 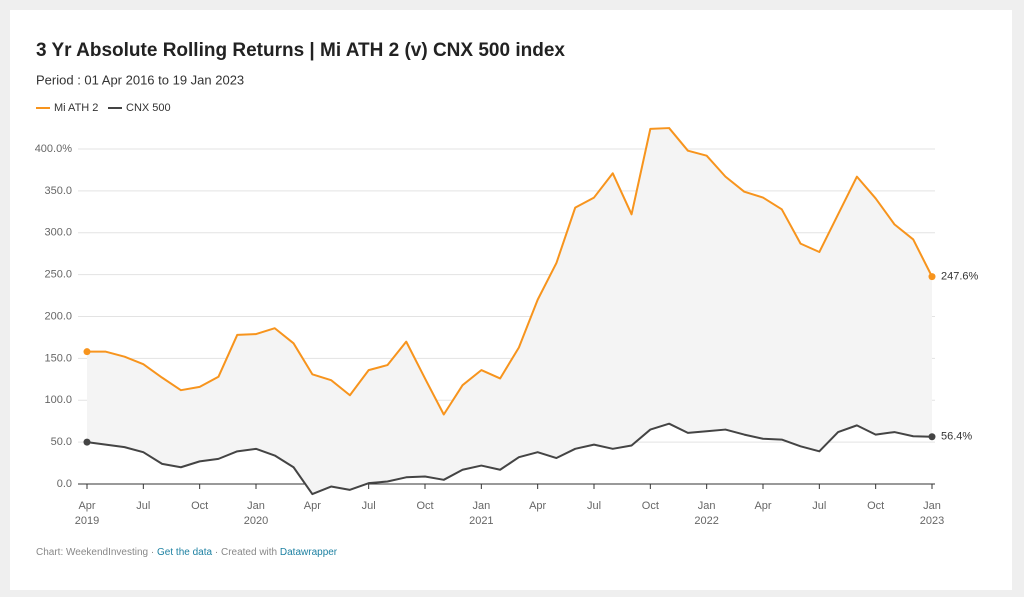 What do you see at coordinates (309, 552) in the screenshot?
I see `datawrapper-link: Datawrapper` at bounding box center [309, 552].